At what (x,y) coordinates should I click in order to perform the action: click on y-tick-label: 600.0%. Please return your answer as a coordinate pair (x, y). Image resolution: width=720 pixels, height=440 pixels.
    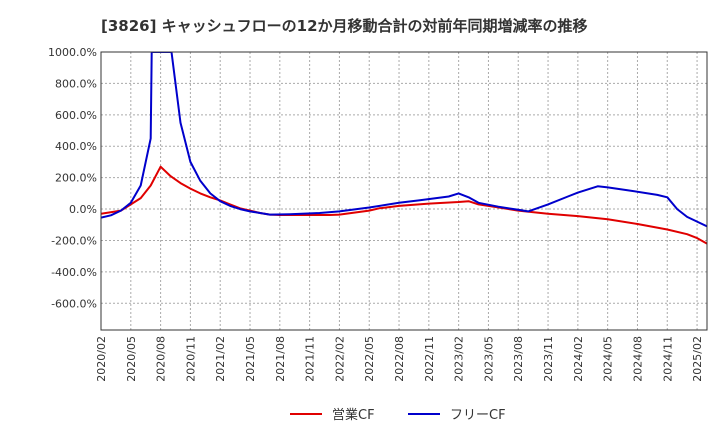
    Looking at the image, I should click on (76, 115).